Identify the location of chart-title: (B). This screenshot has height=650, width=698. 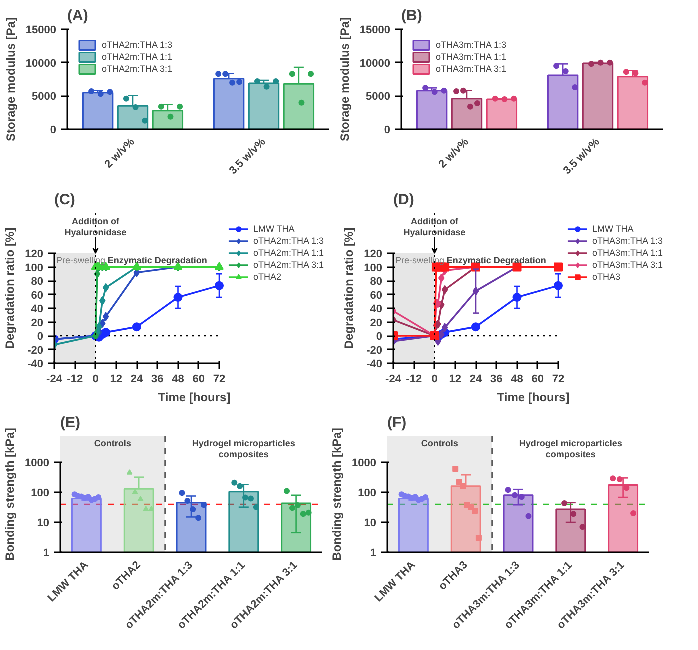
(412, 16).